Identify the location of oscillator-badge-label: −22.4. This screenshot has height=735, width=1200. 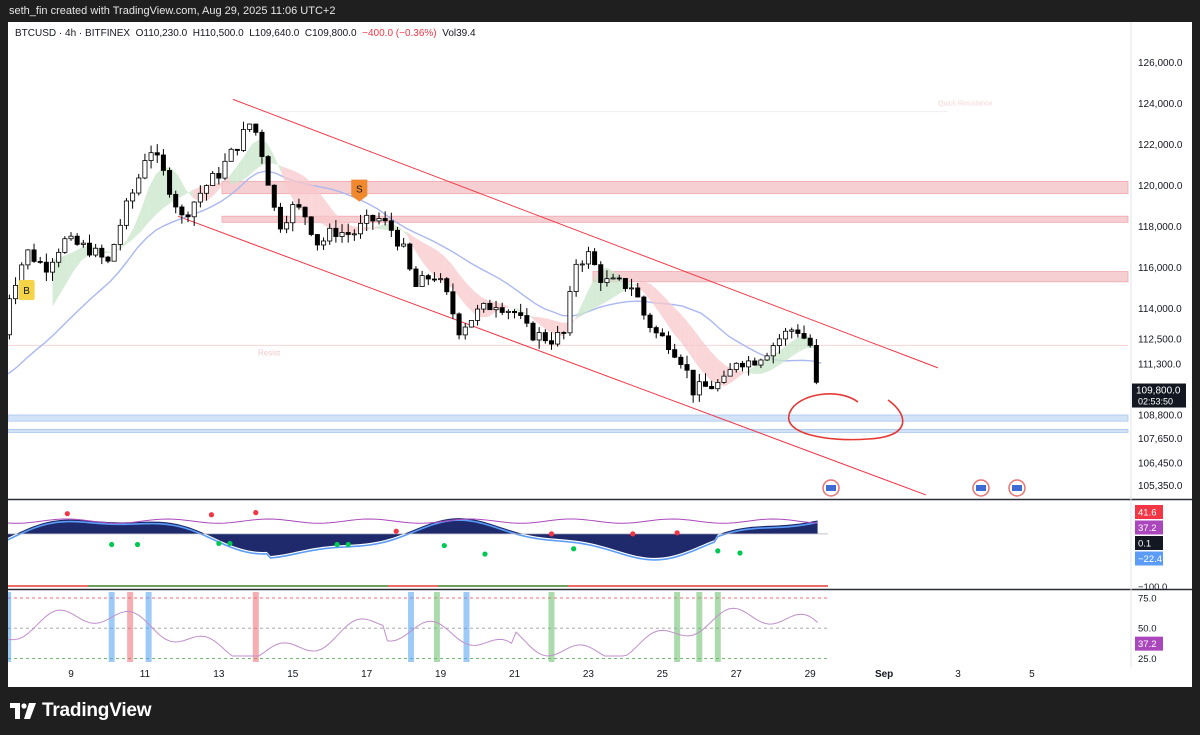
(1150, 559).